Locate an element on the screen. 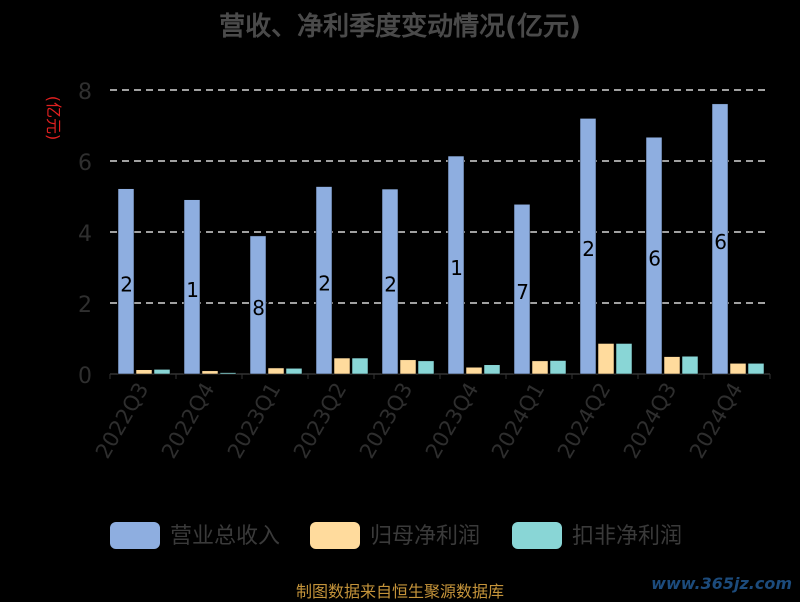  data-label: 89 is located at coordinates (264, 308).